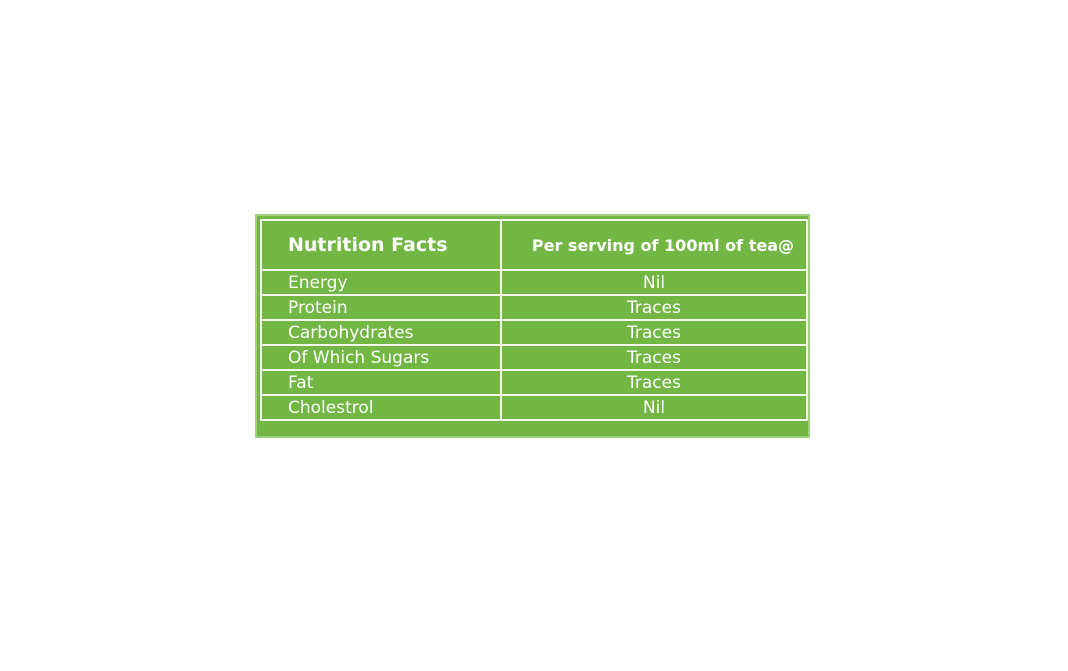 The image size is (1068, 671). I want to click on table-row: Cholestrol Nil, so click(534, 407).